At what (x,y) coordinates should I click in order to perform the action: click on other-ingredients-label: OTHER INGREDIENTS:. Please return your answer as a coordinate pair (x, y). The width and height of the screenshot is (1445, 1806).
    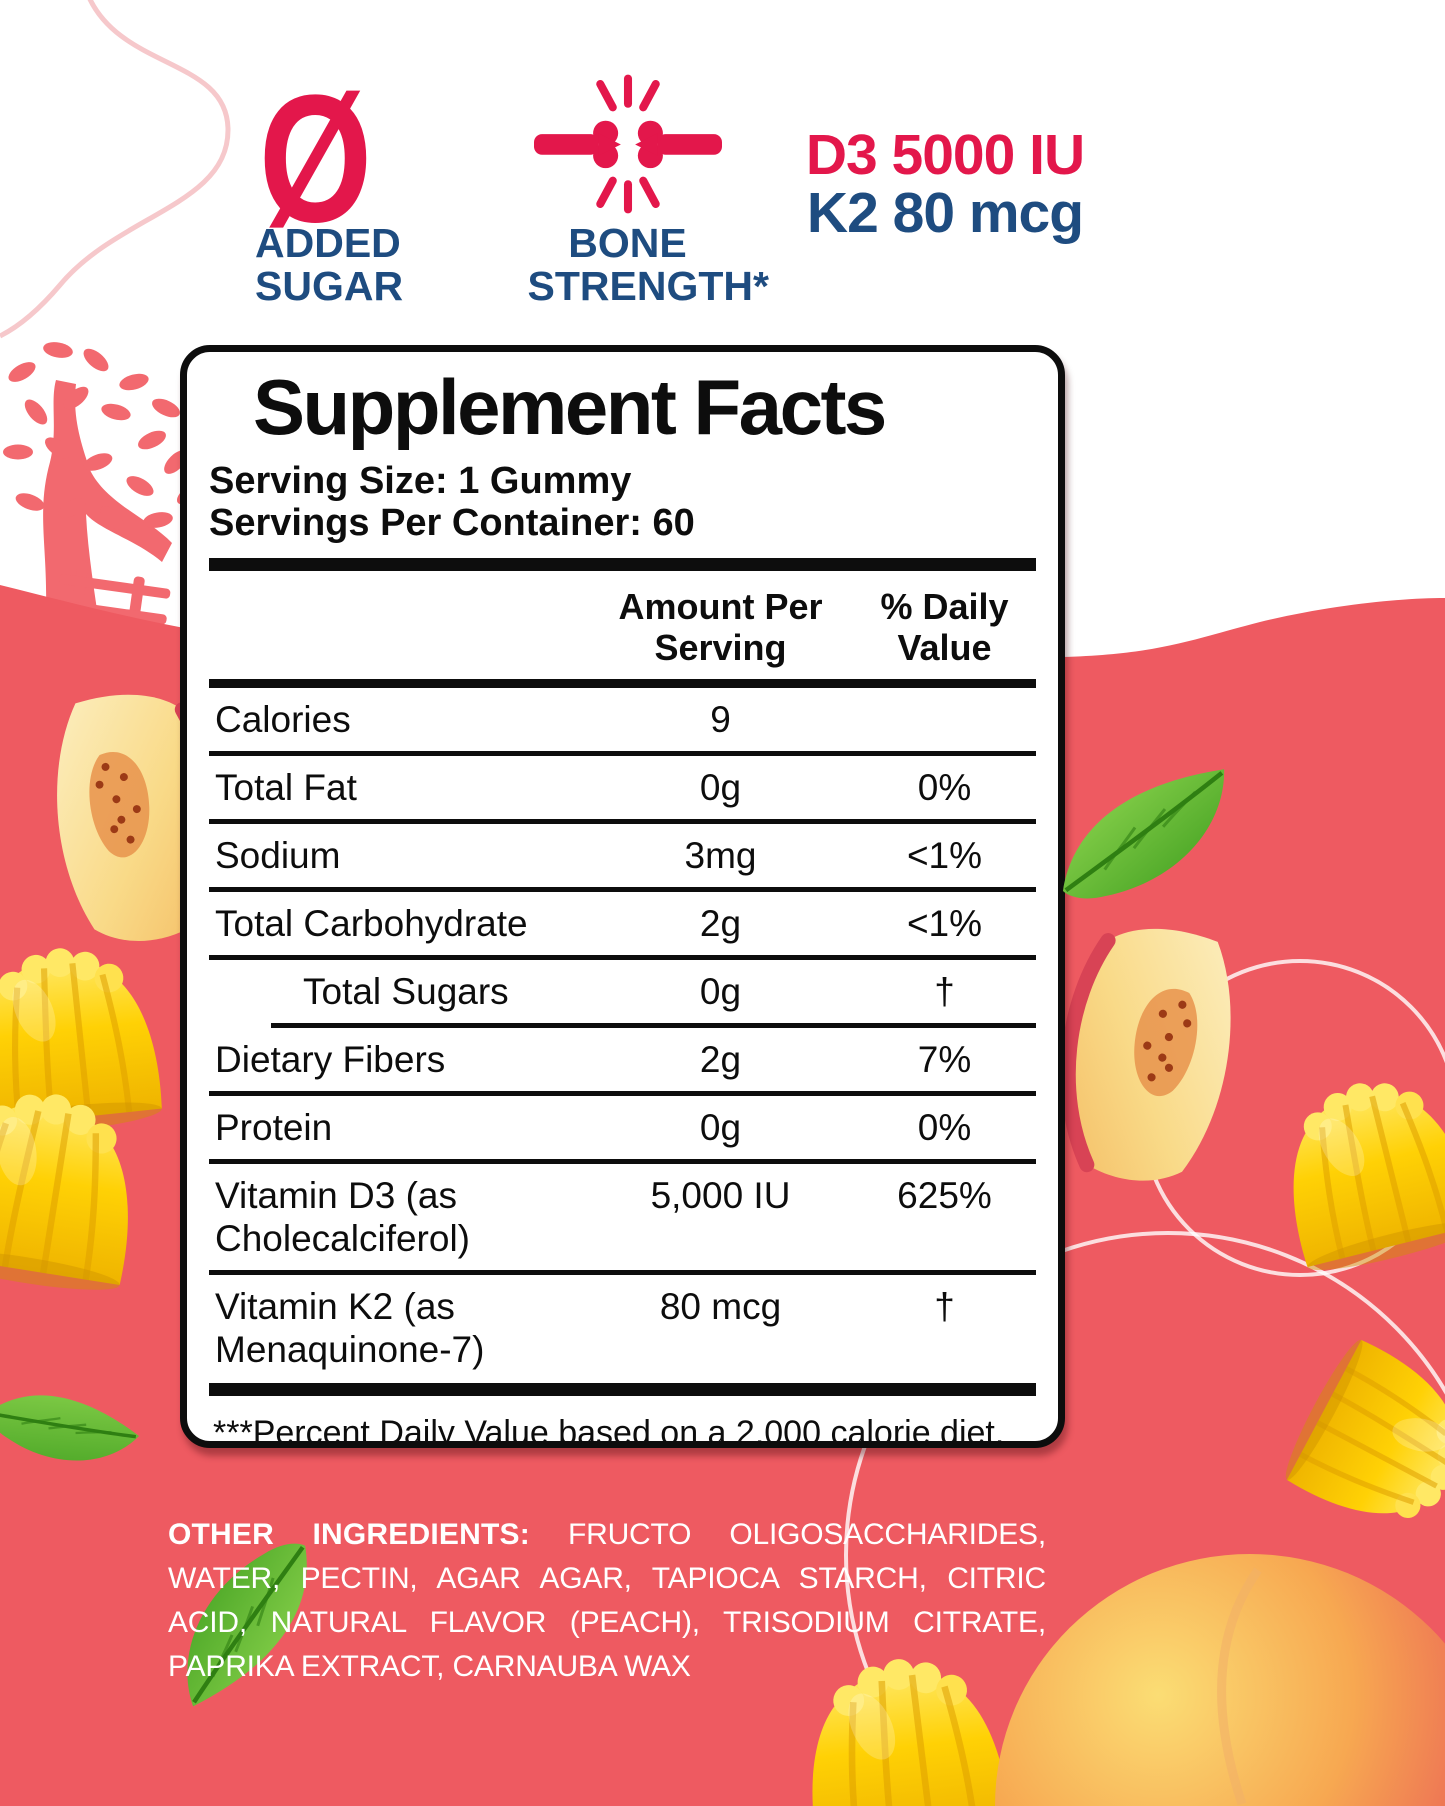
    Looking at the image, I should click on (349, 1534).